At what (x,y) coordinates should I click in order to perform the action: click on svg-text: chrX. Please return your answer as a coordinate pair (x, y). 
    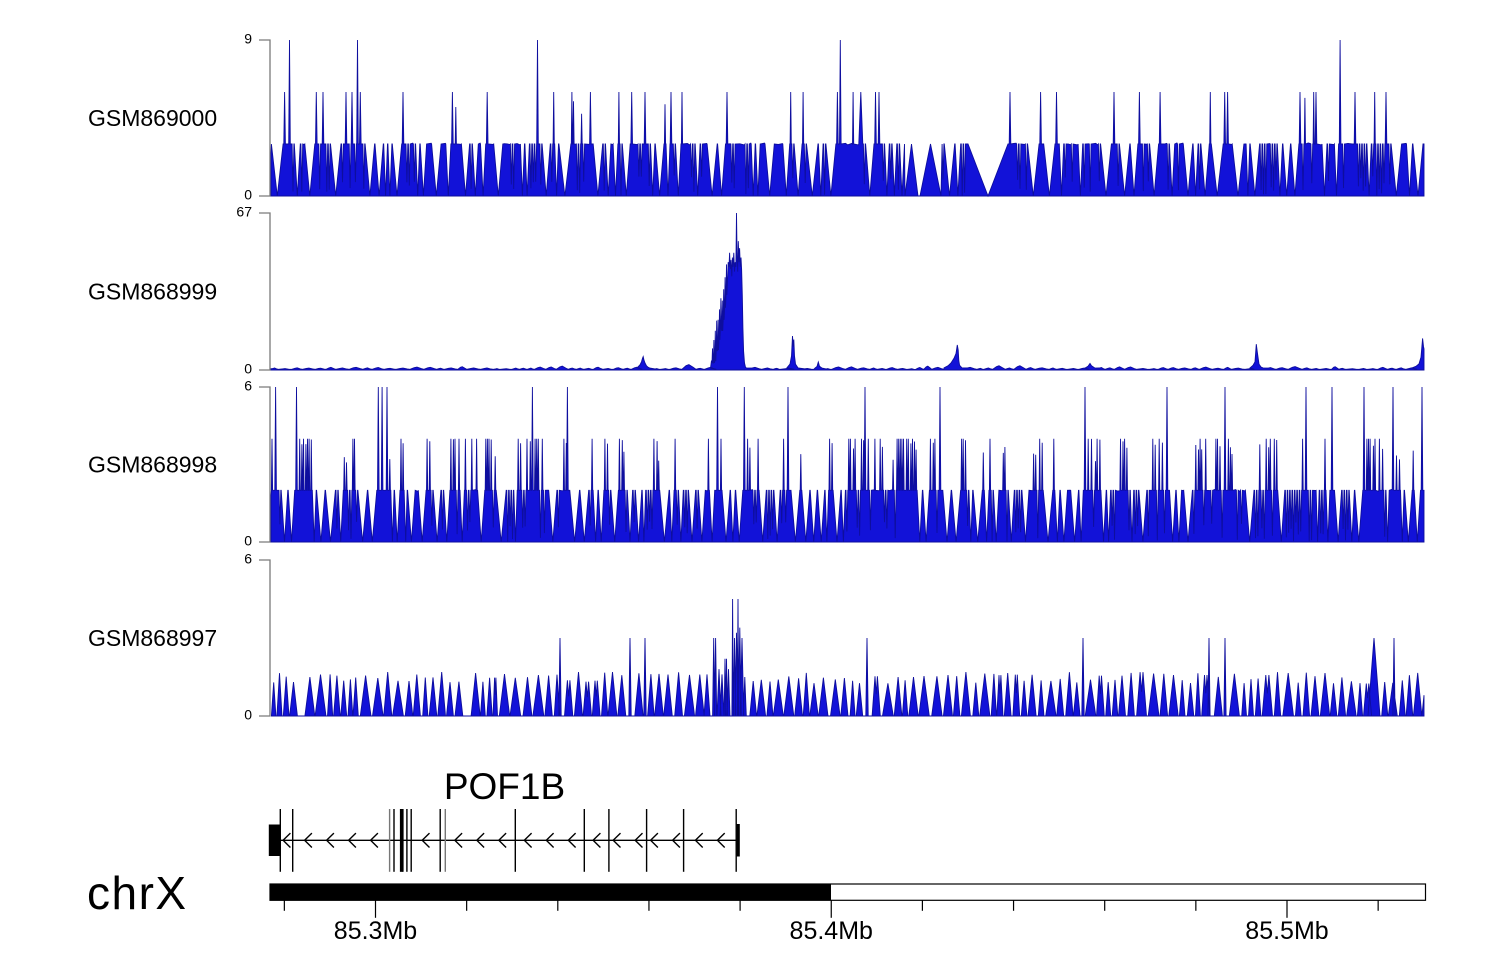
    Looking at the image, I should click on (137, 893).